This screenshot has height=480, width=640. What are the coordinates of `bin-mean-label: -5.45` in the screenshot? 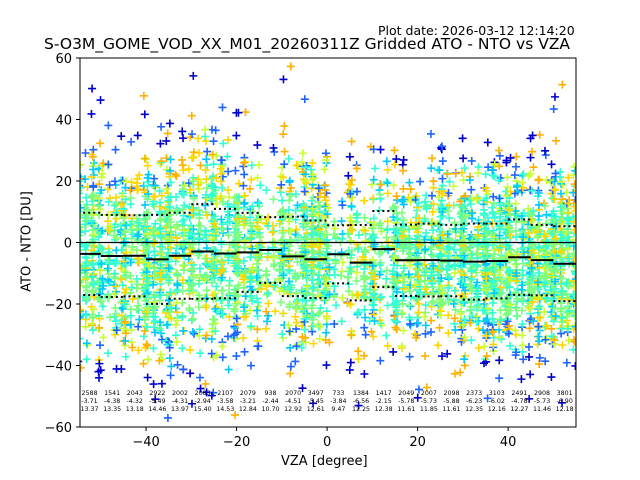 It's located at (316, 401).